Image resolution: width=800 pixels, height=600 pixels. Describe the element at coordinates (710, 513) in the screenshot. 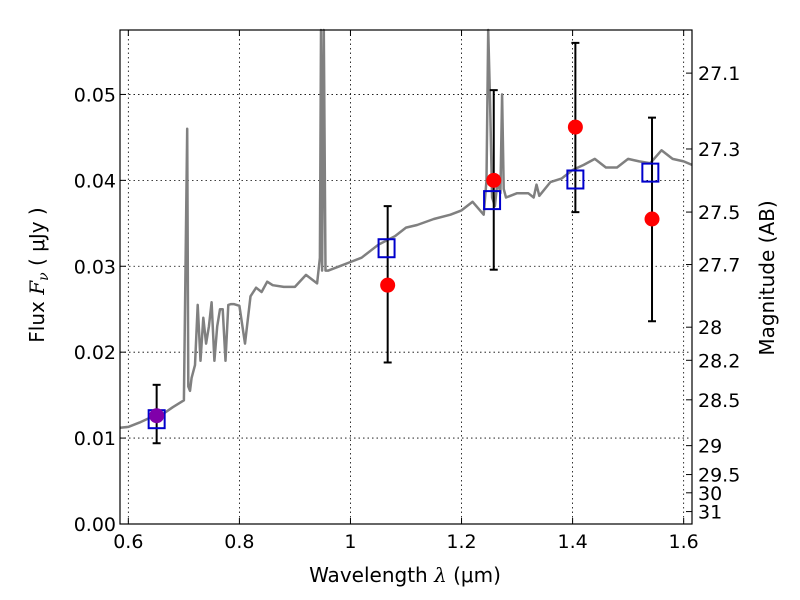

I see `y2-tick-label: 31` at that location.